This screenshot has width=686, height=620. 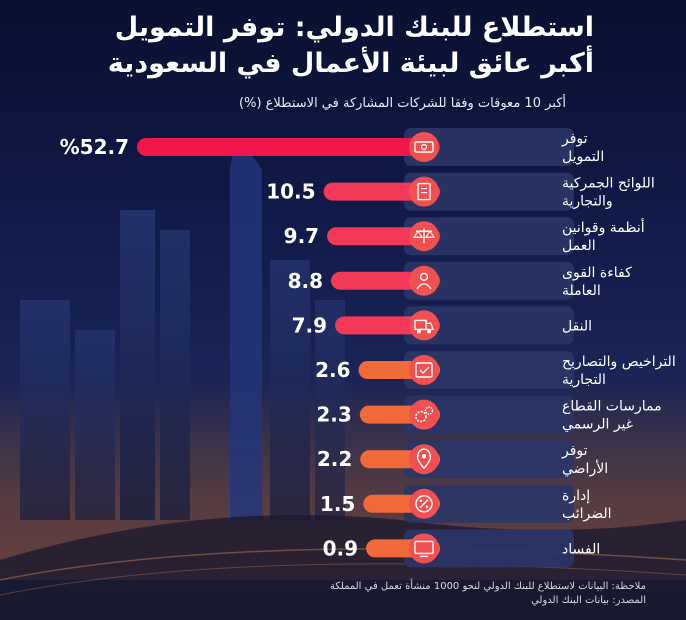 I want to click on category-label: اللوائح الجمركية, so click(x=608, y=184).